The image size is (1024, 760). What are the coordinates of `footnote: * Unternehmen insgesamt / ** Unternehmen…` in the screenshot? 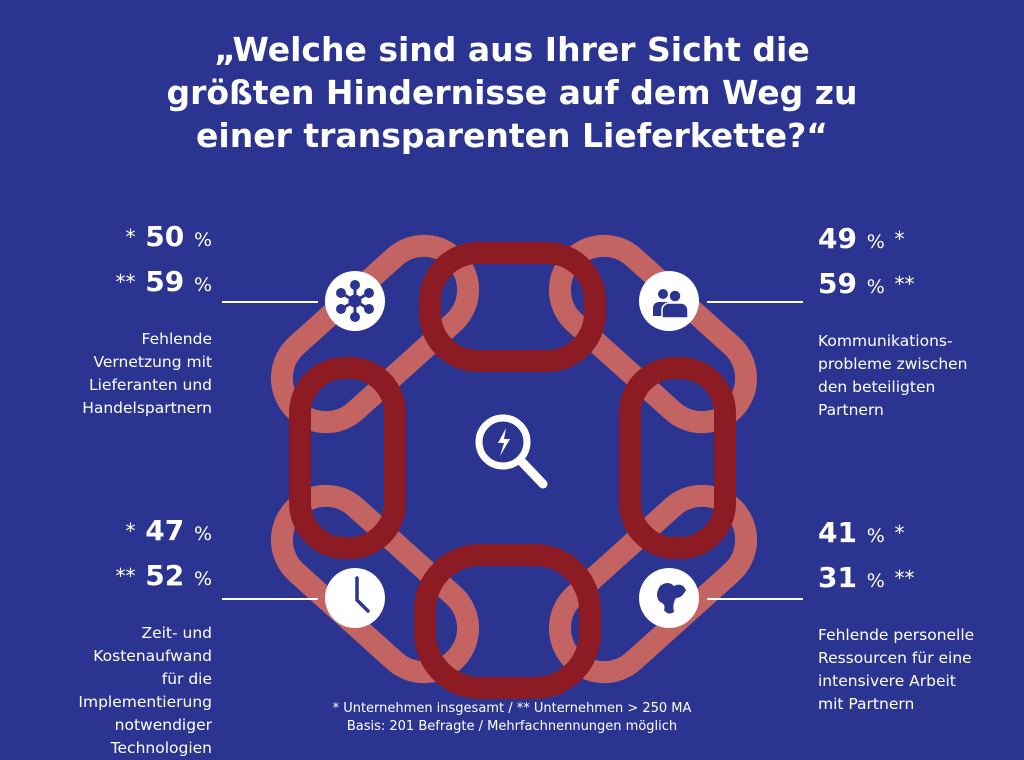 It's located at (512, 718).